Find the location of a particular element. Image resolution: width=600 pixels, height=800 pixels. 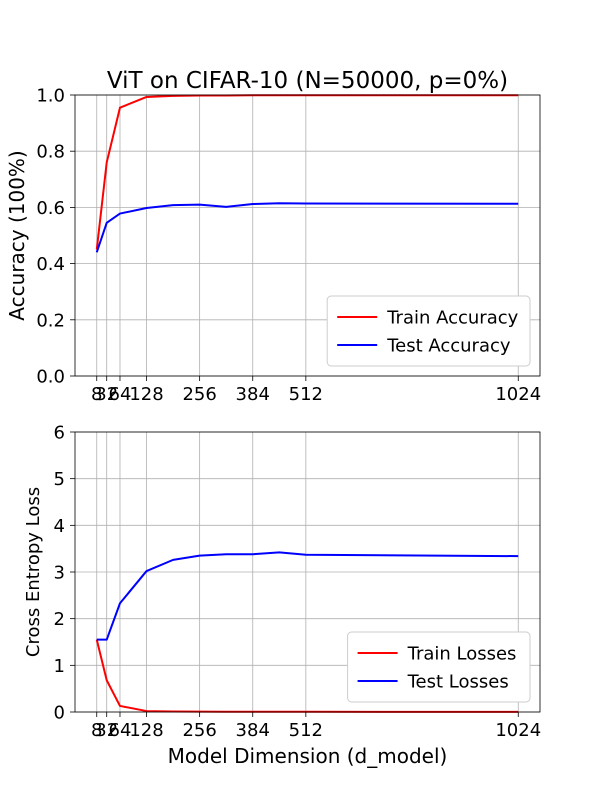

legend-label-1: Test Accuracy is located at coordinates (448, 346).